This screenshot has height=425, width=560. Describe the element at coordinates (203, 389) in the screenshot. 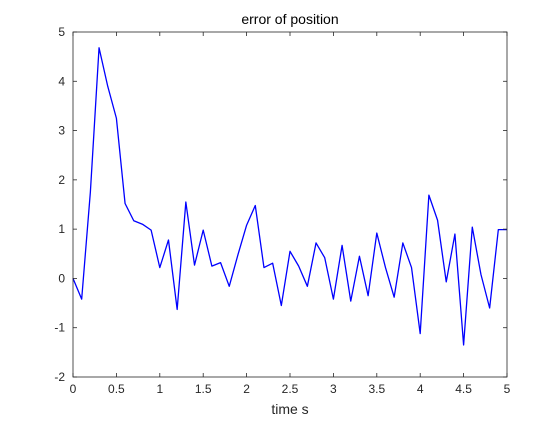

I see `x-tick-label: 1.5` at that location.